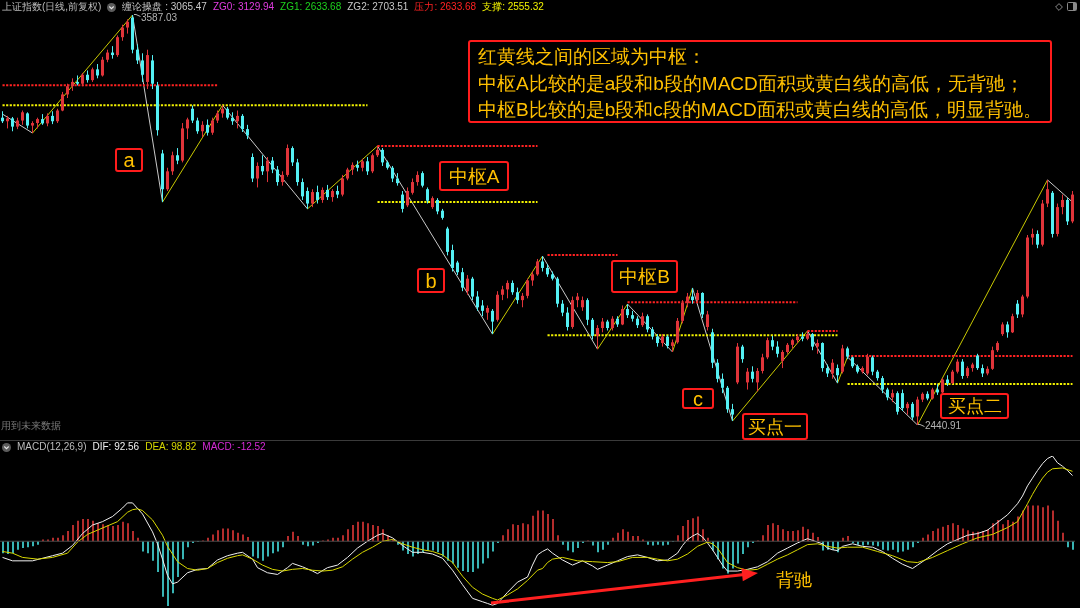  I want to click on text: 支撑: 2555.32, so click(513, 6).